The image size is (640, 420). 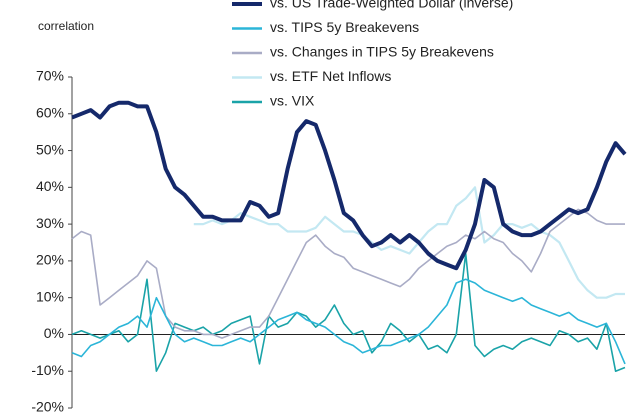 I want to click on y-tick-label: 50%, so click(x=50, y=149).